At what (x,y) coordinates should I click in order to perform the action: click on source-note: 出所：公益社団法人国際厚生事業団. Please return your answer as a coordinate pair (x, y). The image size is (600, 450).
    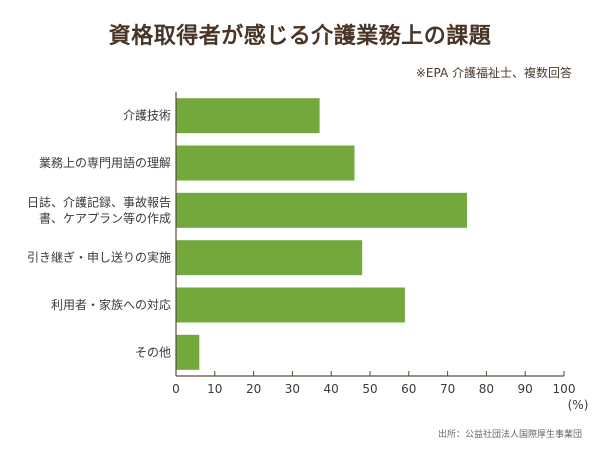
    Looking at the image, I should click on (509, 435).